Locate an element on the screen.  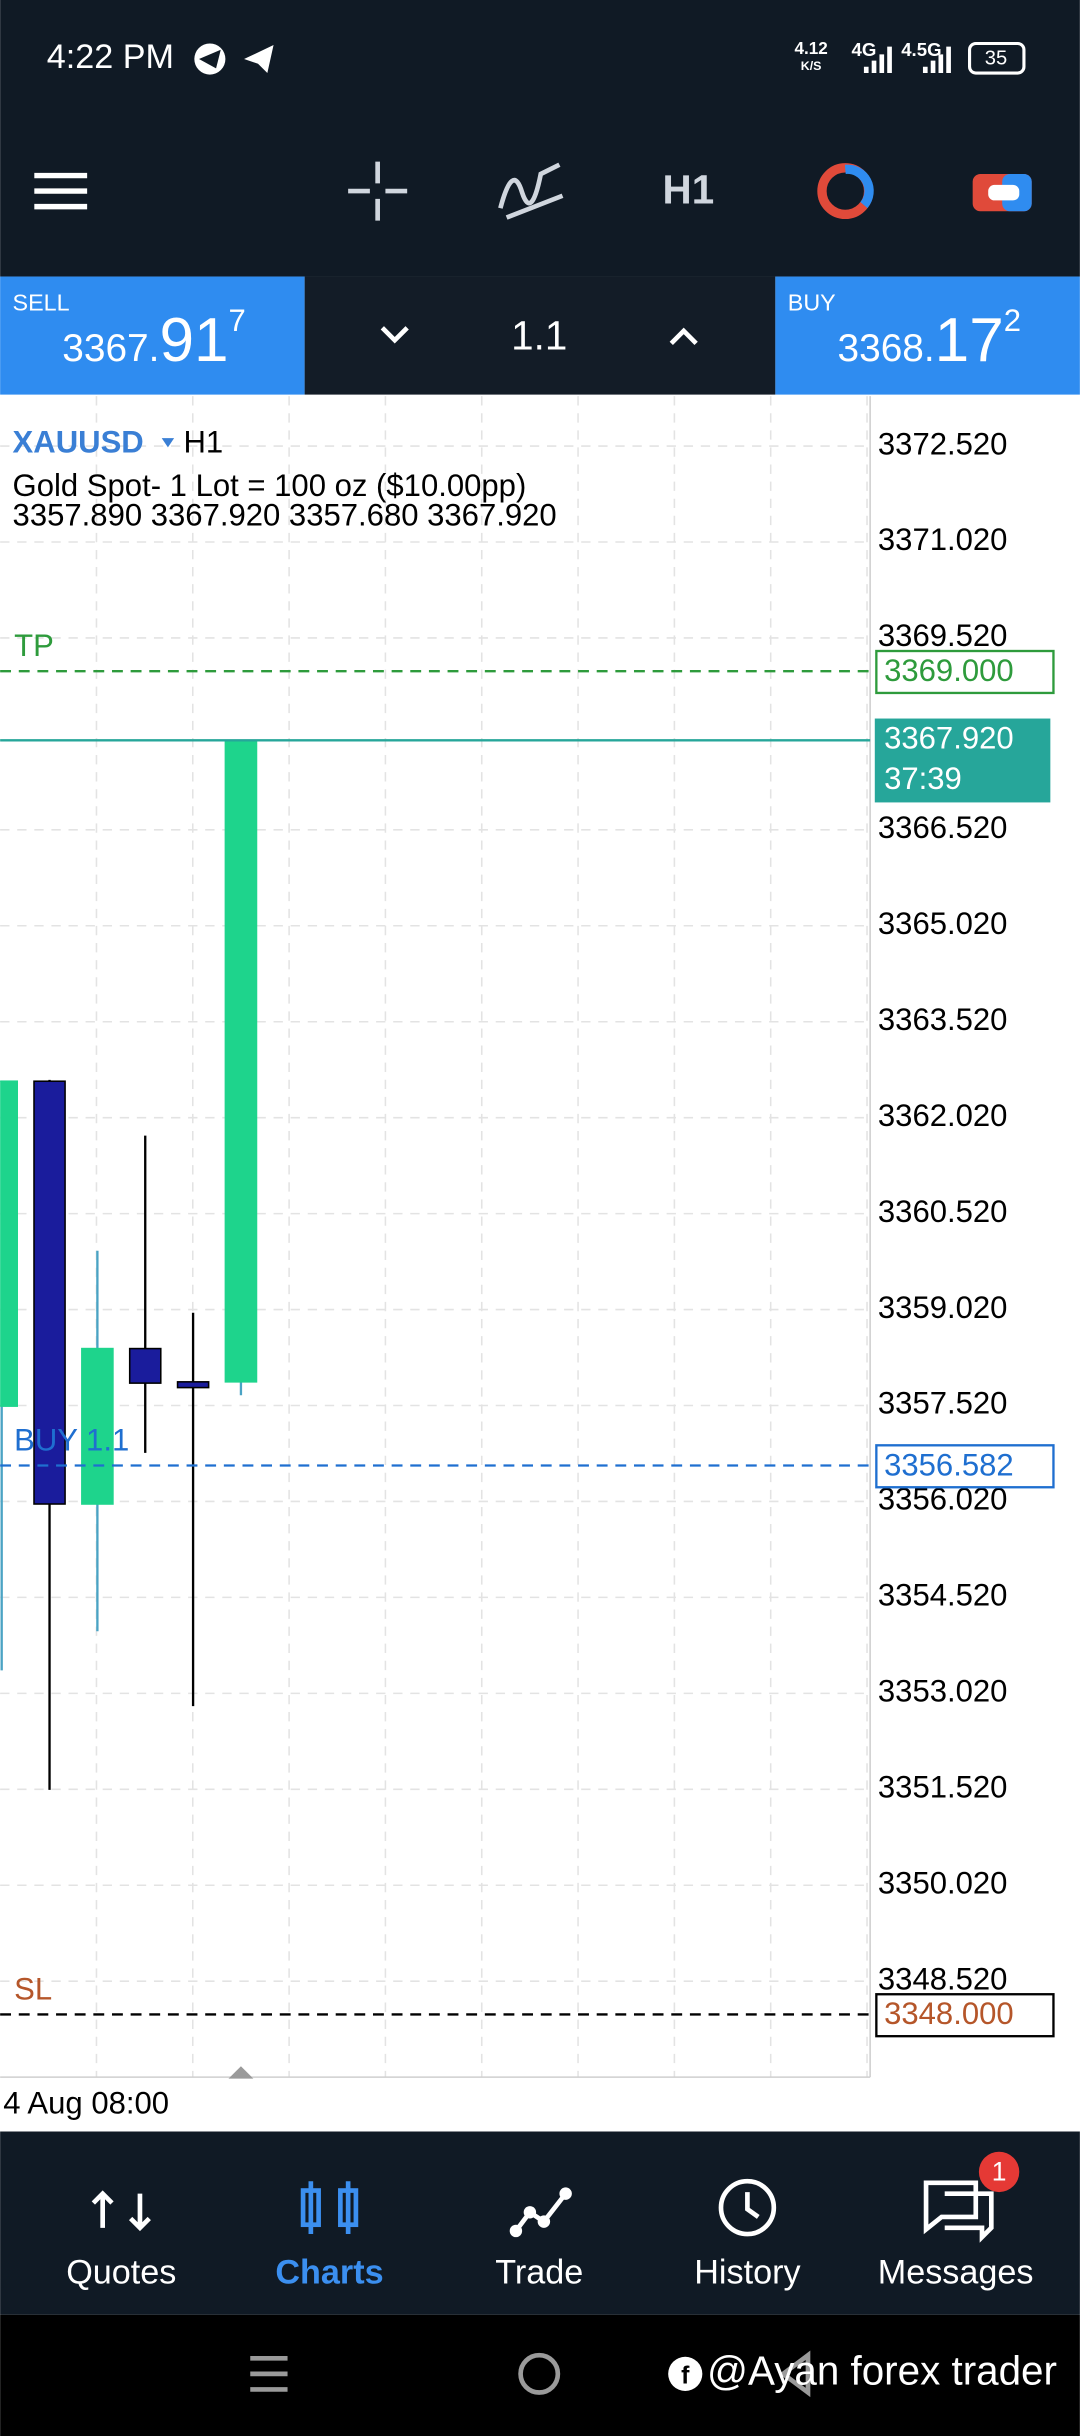
sell-label: SELL is located at coordinates (41, 303).